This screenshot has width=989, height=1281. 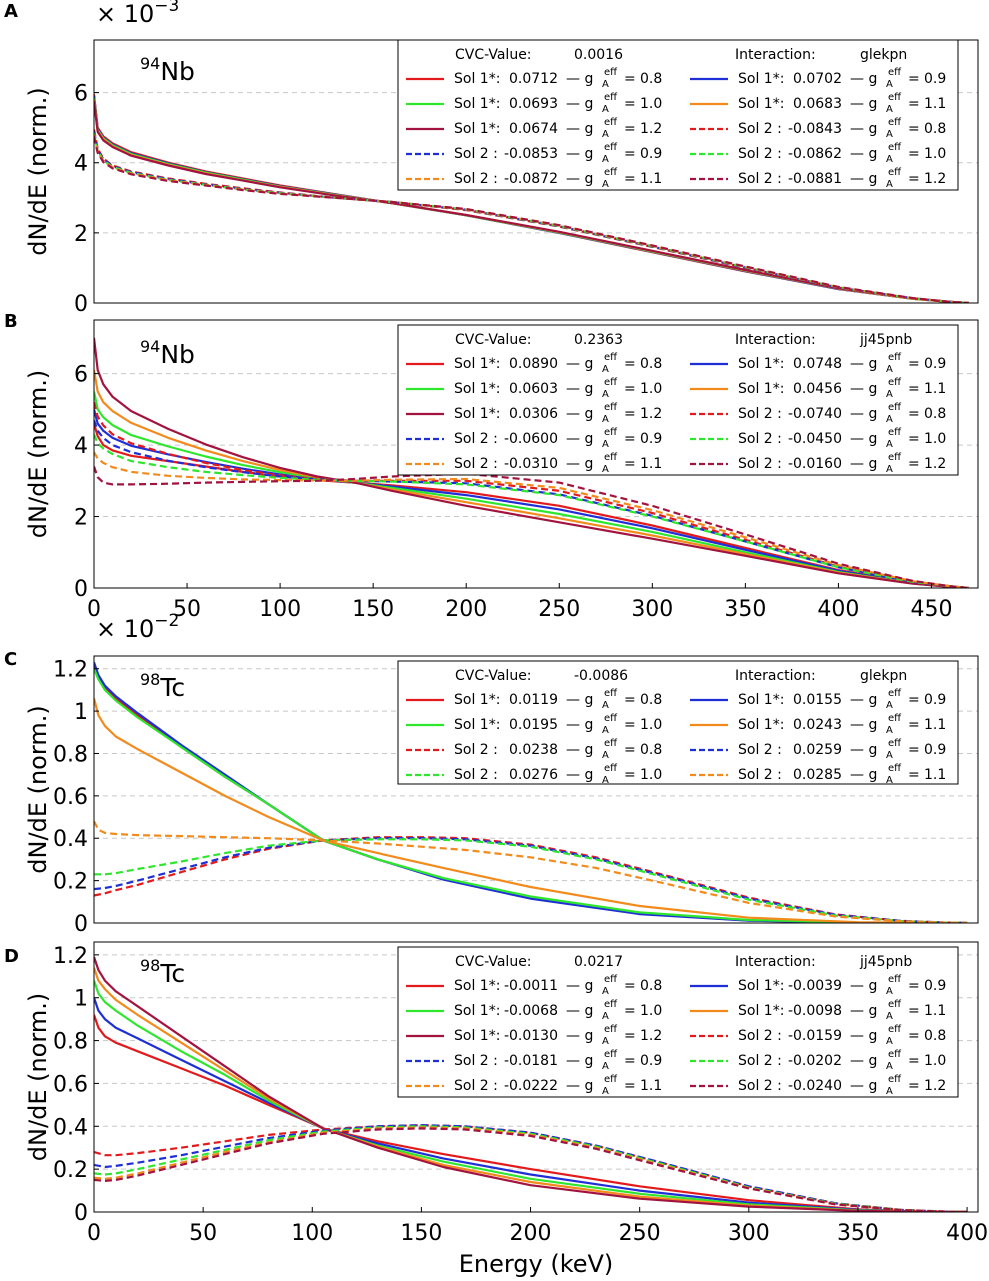 What do you see at coordinates (598, 55) in the screenshot?
I see `legend-cvc-value: 0.0016` at bounding box center [598, 55].